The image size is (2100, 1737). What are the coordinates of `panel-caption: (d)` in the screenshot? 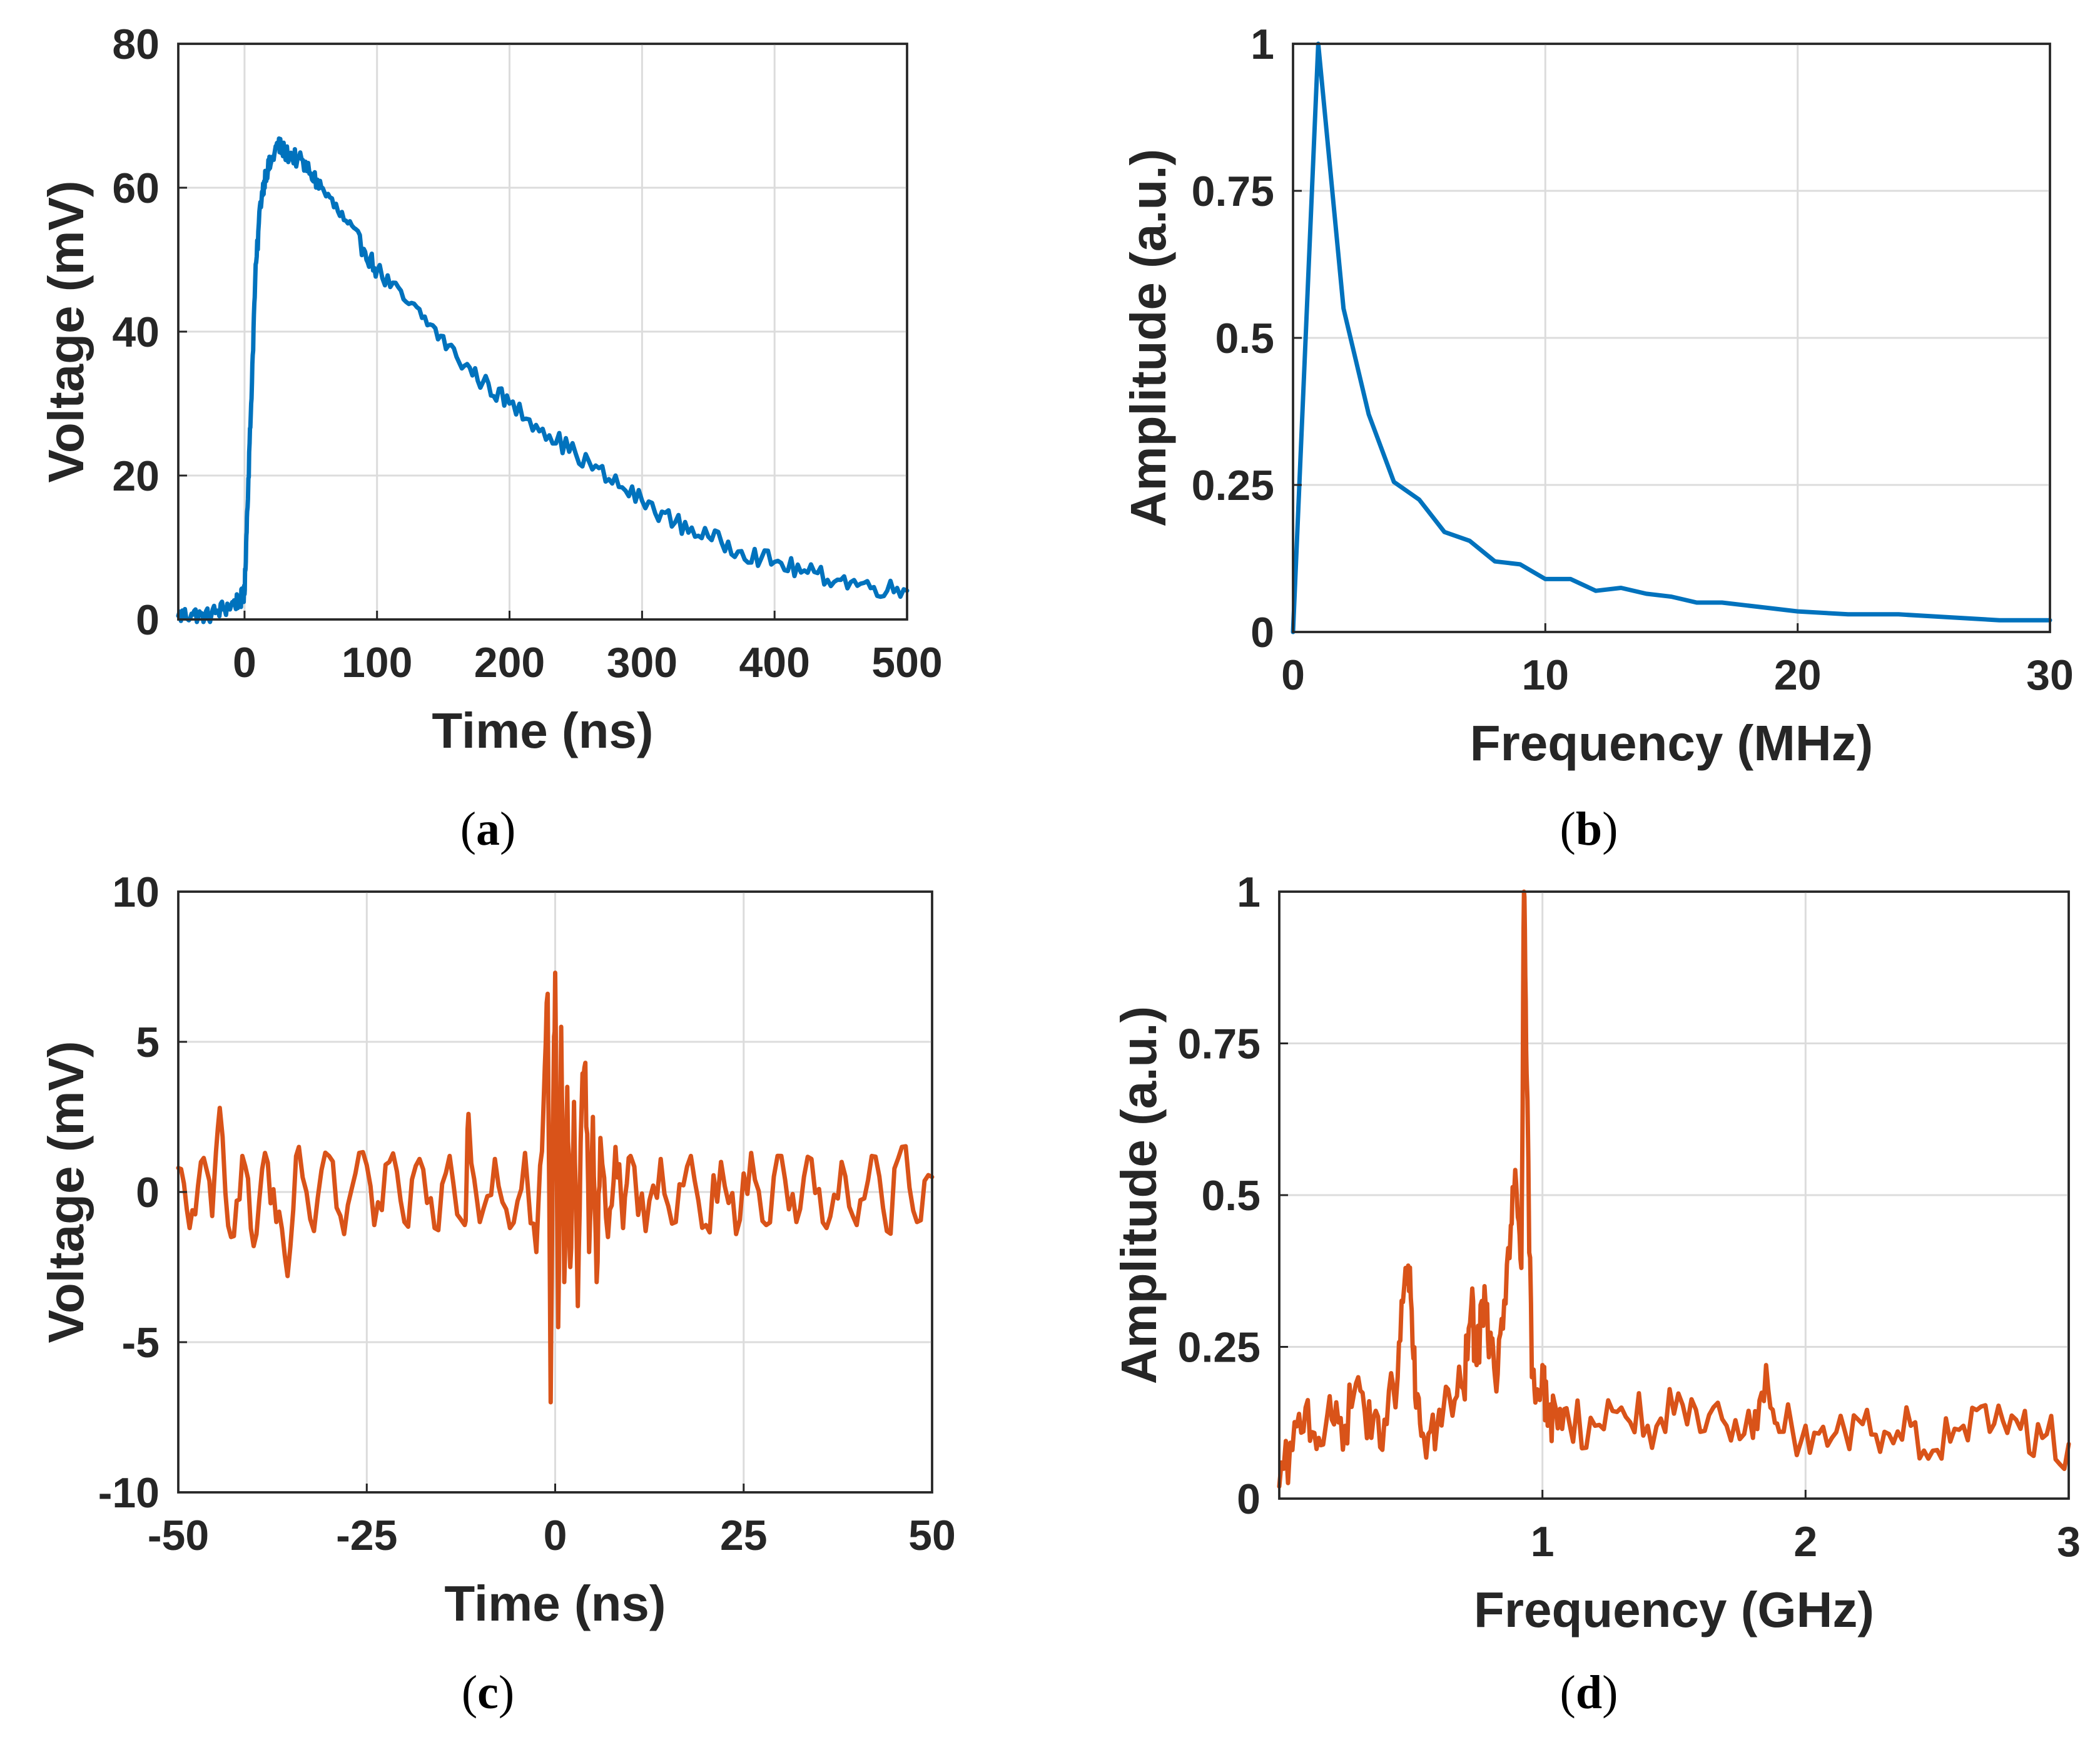 It's located at (1589, 1692).